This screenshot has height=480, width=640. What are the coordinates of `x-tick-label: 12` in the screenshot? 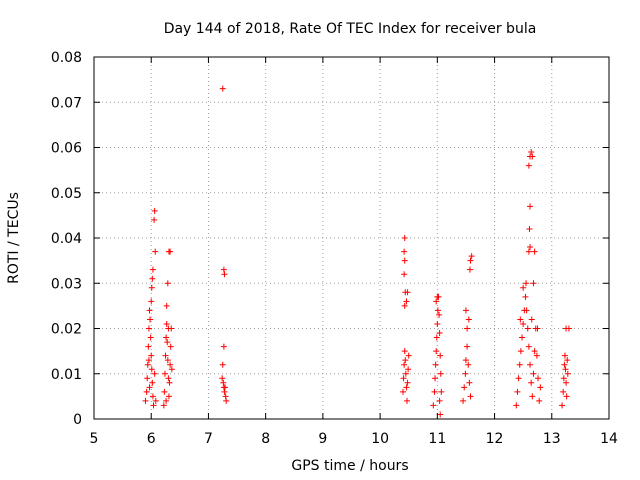 It's located at (495, 439).